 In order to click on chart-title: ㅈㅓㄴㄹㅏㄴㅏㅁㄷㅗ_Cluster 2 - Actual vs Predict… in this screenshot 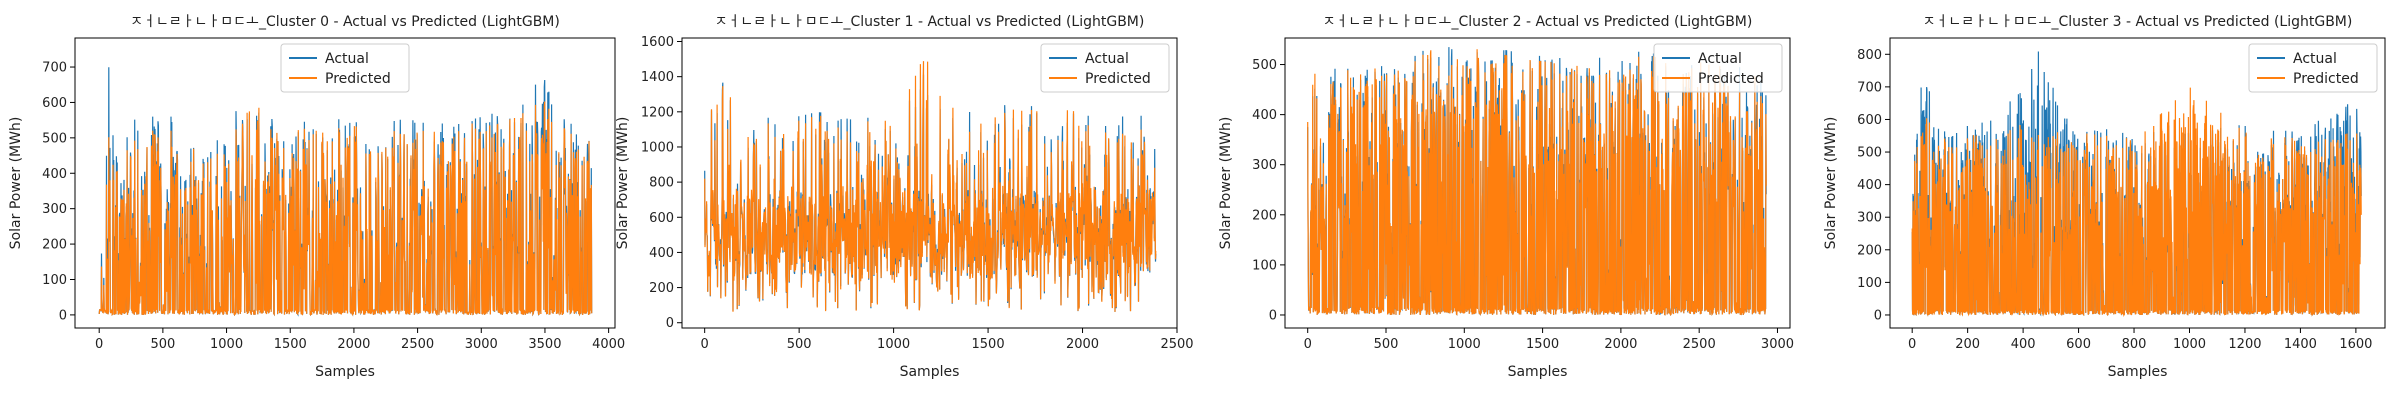, I will do `click(1538, 22)`.